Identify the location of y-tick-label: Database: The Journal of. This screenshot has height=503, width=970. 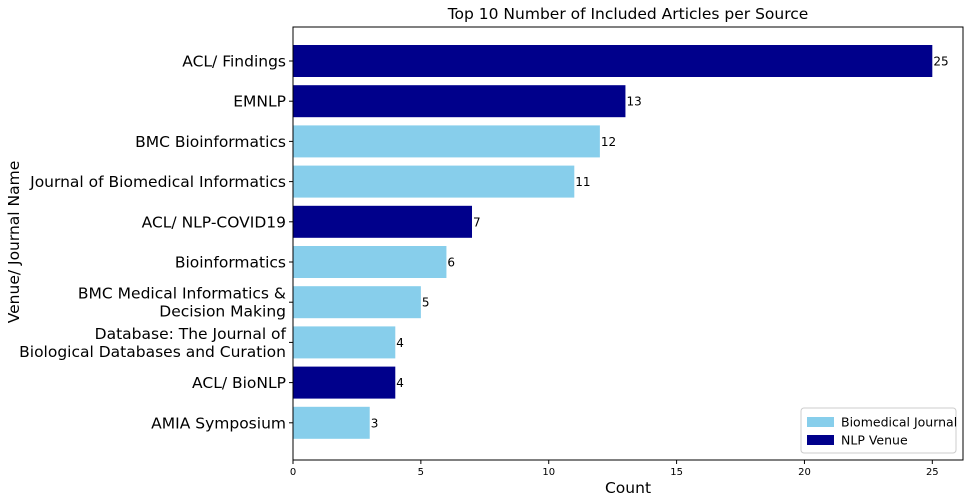
(191, 334).